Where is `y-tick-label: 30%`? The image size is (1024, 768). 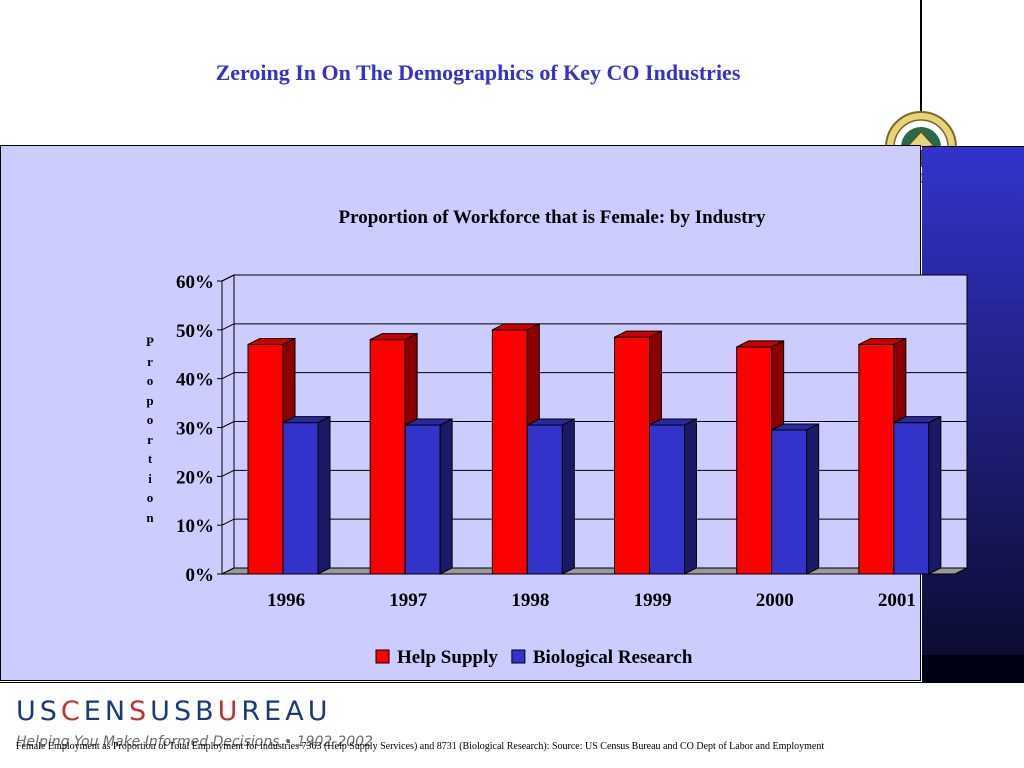
y-tick-label: 30% is located at coordinates (195, 429).